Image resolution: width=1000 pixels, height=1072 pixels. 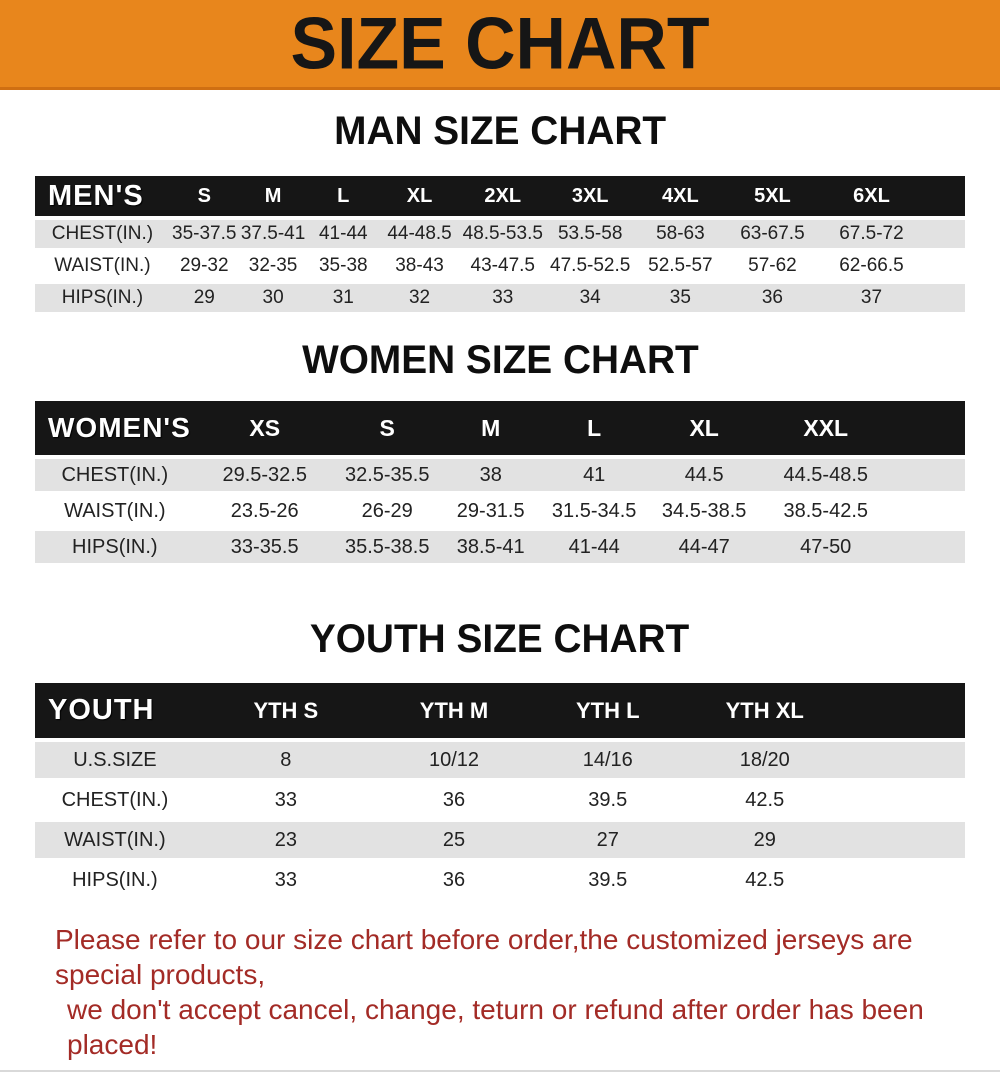 I want to click on youth-section-heading: YOUTH SIZE CHART, so click(x=500, y=639).